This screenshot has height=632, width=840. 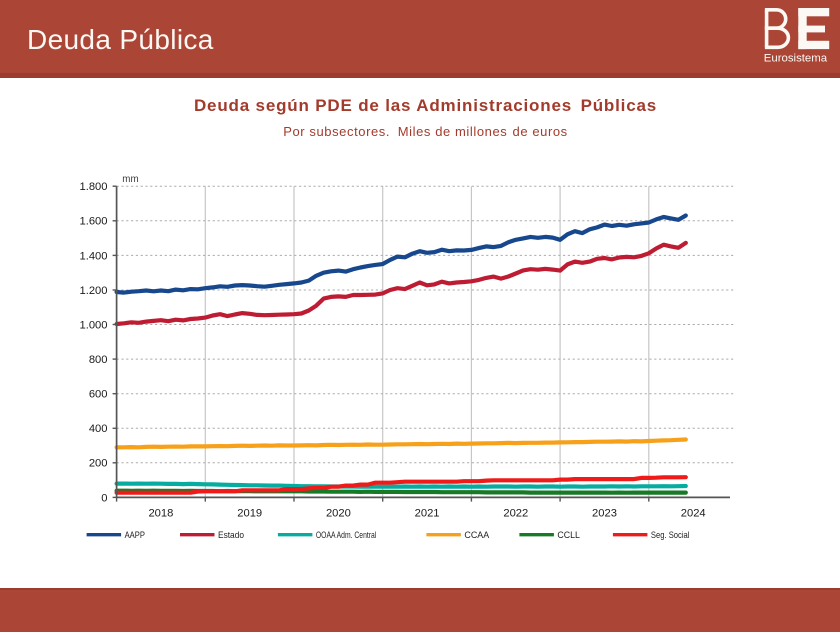 What do you see at coordinates (104, 498) in the screenshot?
I see `svg-text: 0` at bounding box center [104, 498].